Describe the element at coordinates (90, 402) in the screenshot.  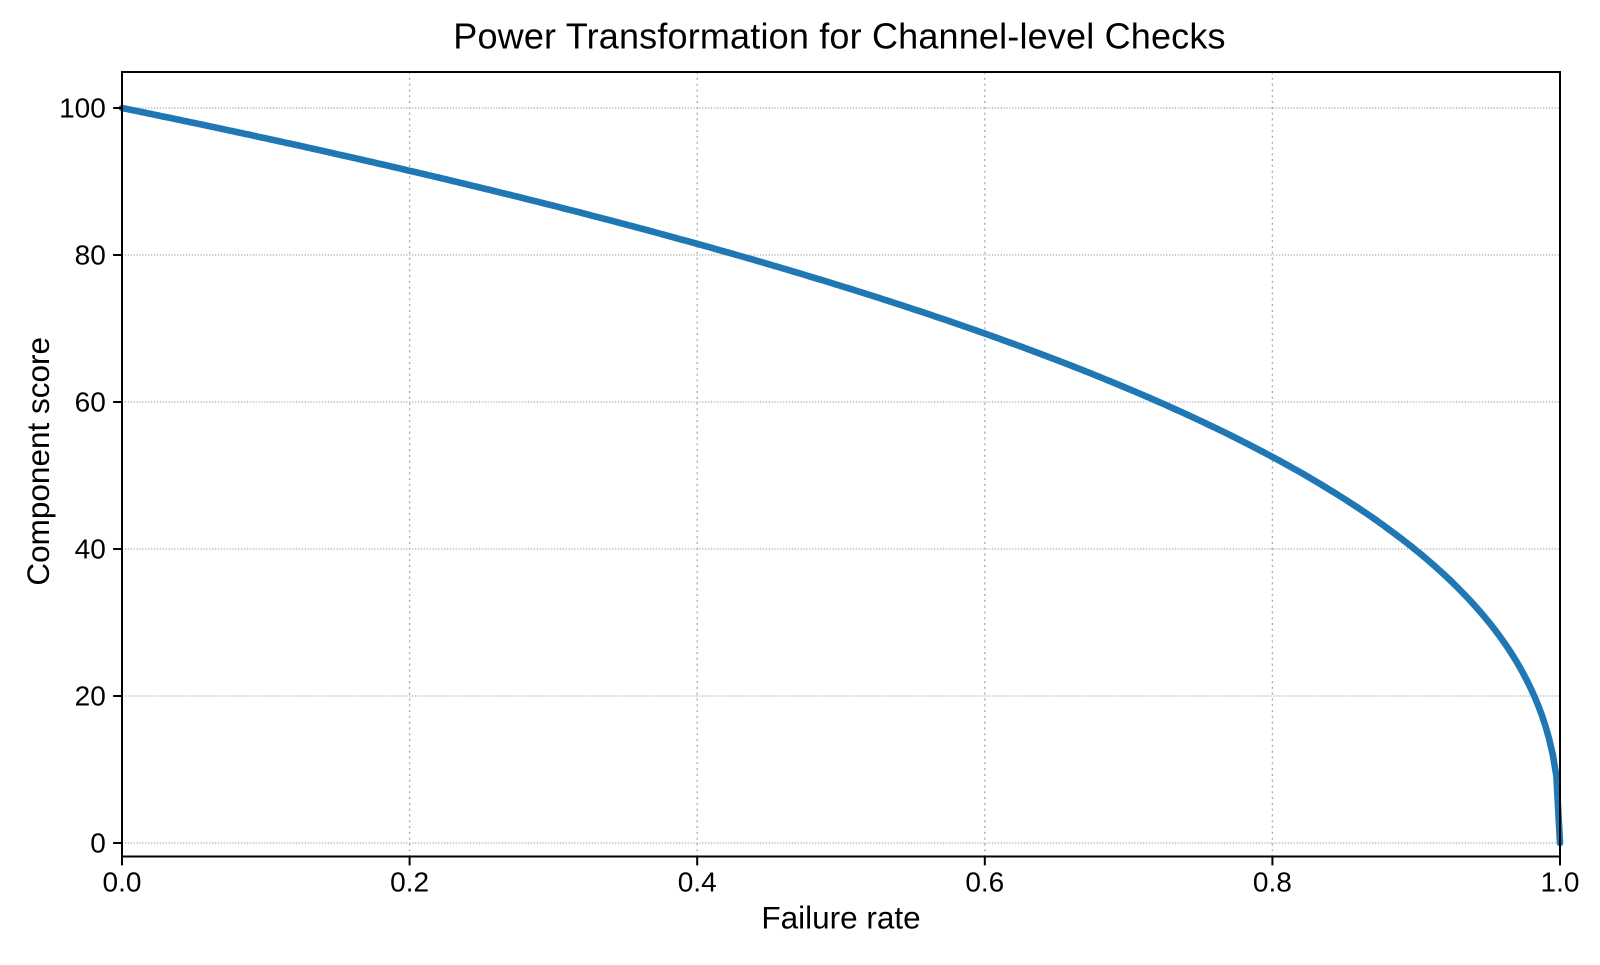
I see `svg-text: 60` at that location.